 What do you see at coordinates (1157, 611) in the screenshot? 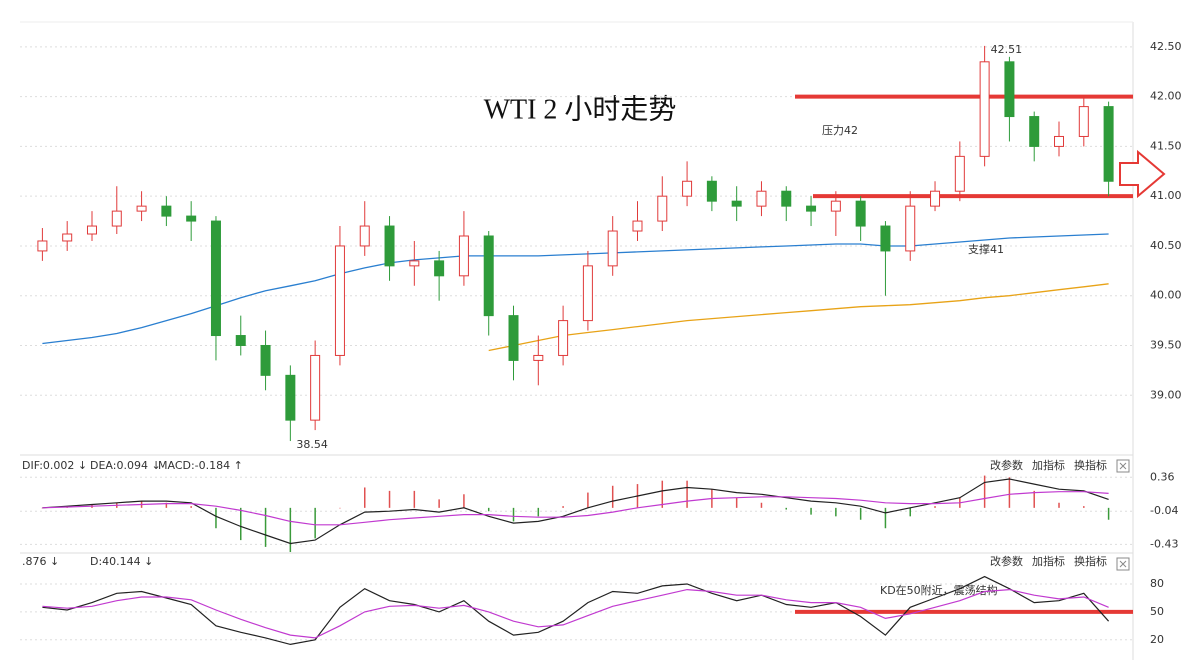
I see `y-tick-label: 50` at bounding box center [1157, 611].